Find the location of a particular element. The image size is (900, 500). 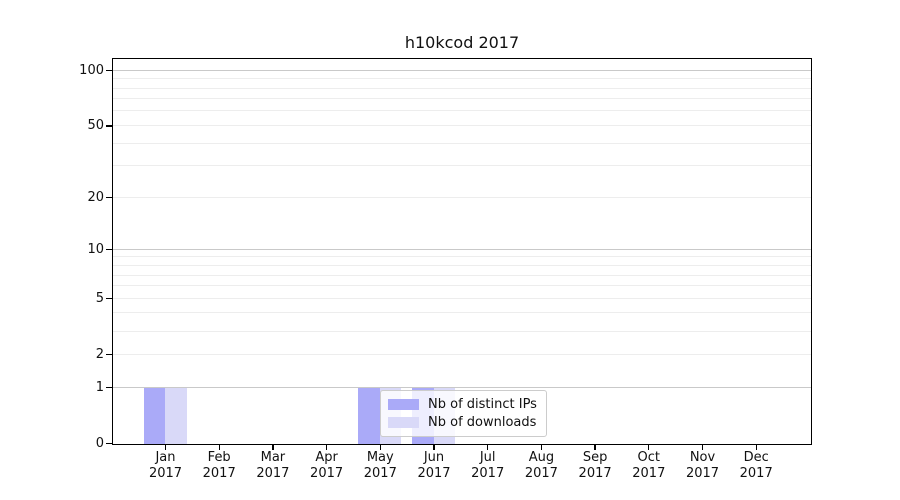

legend-label-distinct-ips: Nb of distinct IPs is located at coordinates (482, 404).